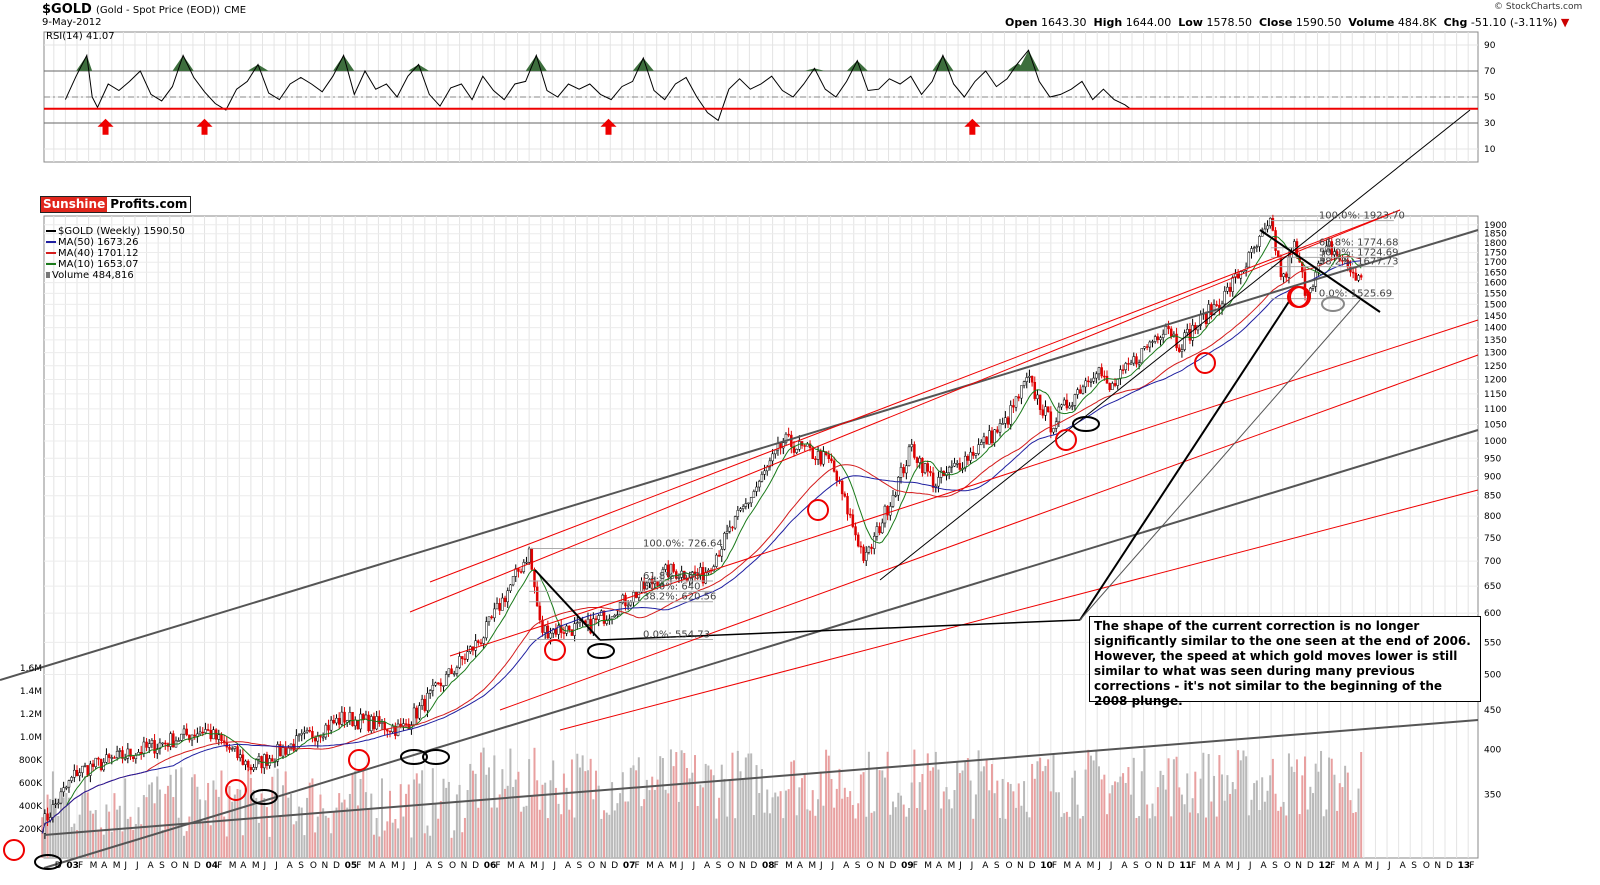 This screenshot has width=1600, height=885. I want to click on trend-line, so click(567, 605).